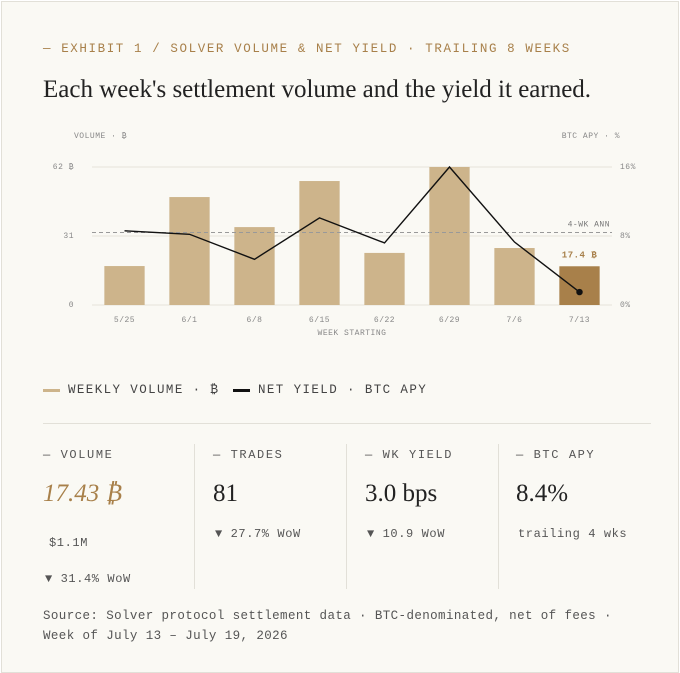 The width and height of the screenshot is (680, 673). Describe the element at coordinates (83, 493) in the screenshot. I see `kpi-value: 17.43 ₿` at that location.